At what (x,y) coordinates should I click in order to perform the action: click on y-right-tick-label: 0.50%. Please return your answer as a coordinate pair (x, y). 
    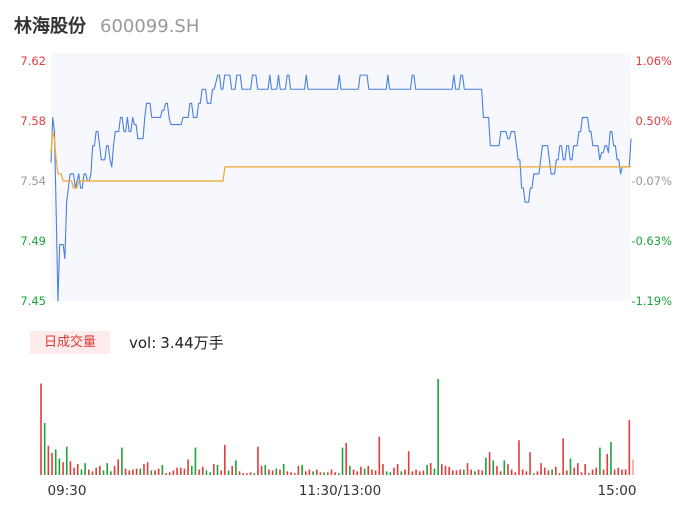
    Looking at the image, I should click on (653, 121).